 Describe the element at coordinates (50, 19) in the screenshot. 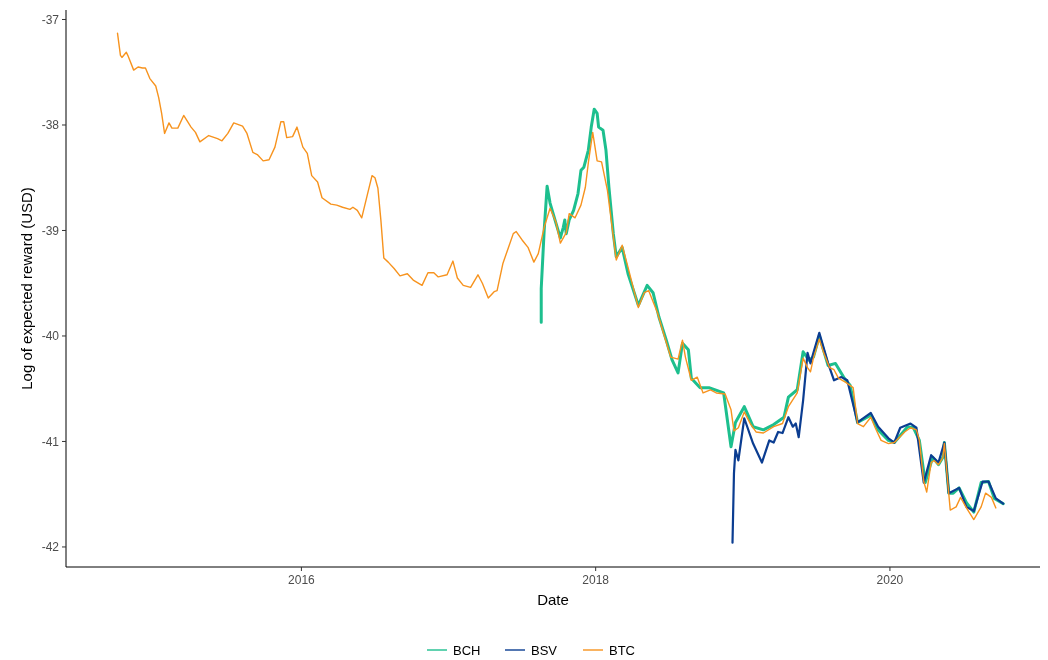

I see `y-tick-label: -37` at that location.